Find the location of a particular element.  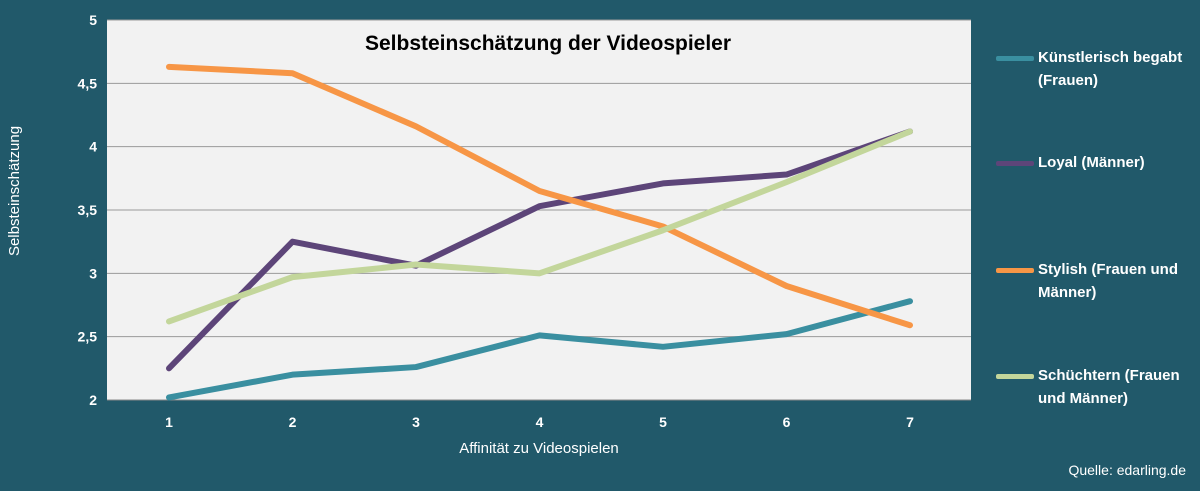

legend-item: Loyal (Männer) is located at coordinates (1096, 162).